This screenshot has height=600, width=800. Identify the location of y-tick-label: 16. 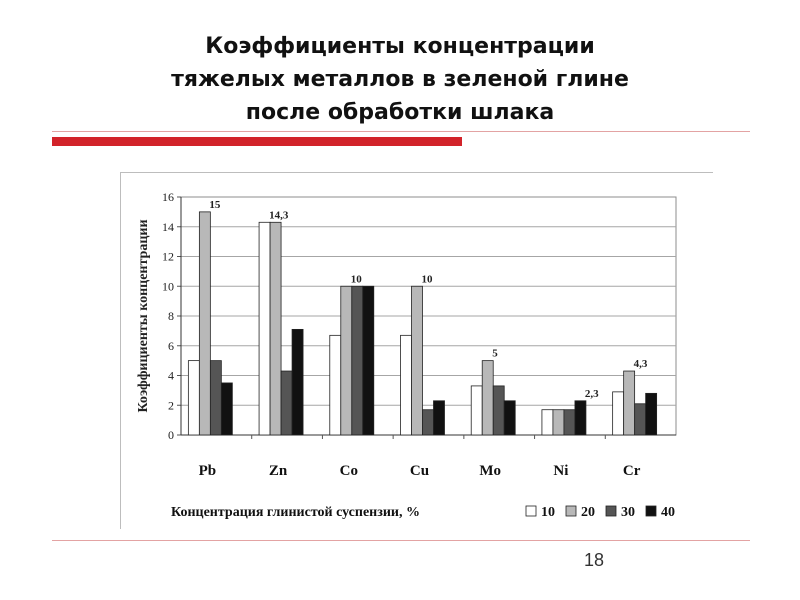
(168, 197).